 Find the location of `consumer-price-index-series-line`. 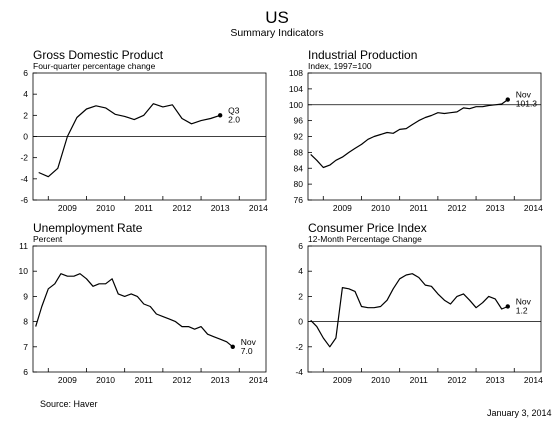

consumer-price-index-series-line is located at coordinates (409, 310).